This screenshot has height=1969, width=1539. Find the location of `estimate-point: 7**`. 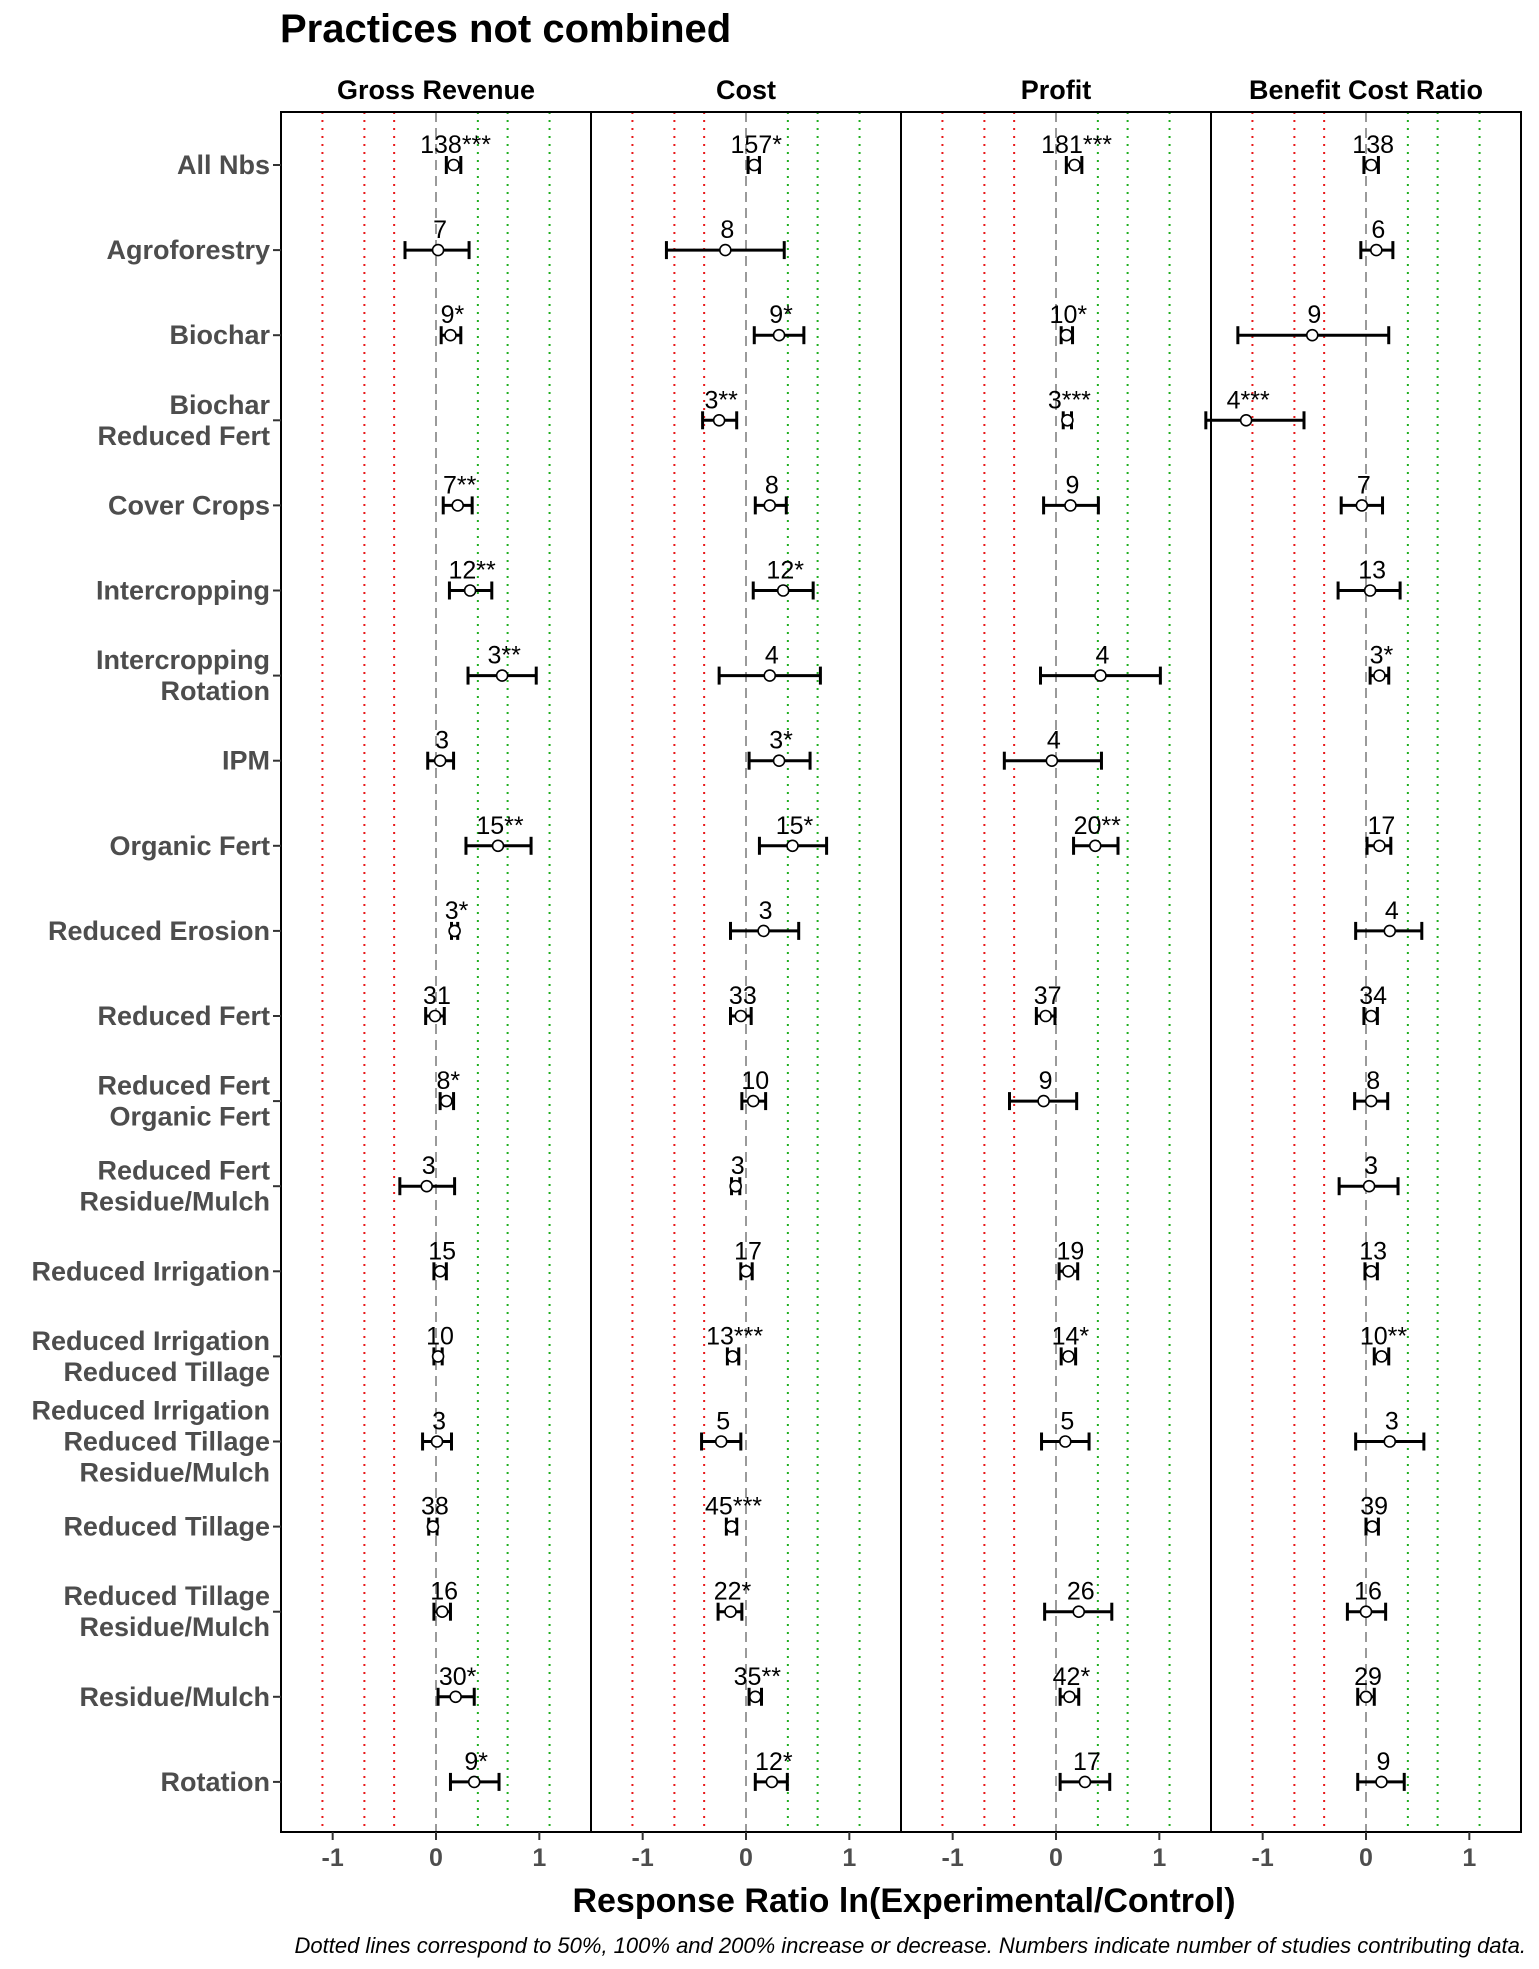

estimate-point: 7** is located at coordinates (459, 493).